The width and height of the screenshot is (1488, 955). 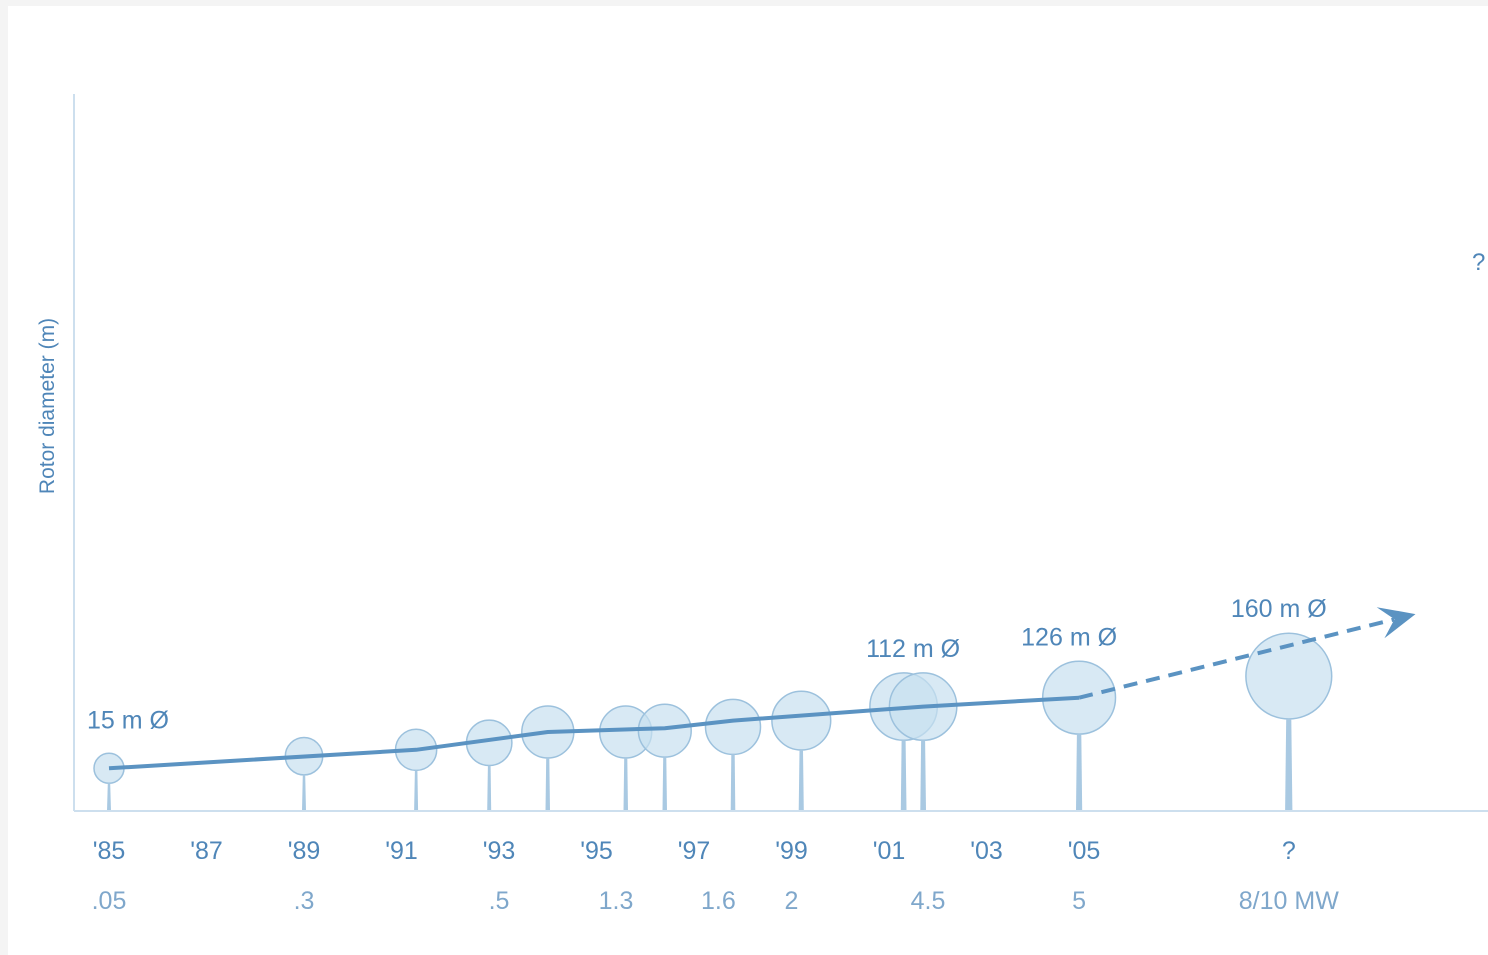 I want to click on trend-line, so click(x=594, y=733).